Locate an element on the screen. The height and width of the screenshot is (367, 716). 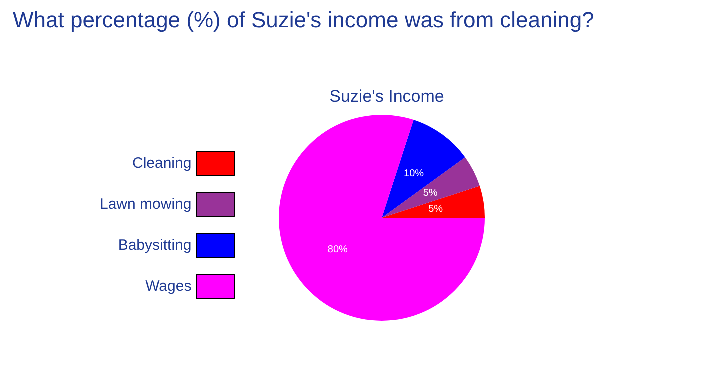
legend-label: Babysitting is located at coordinates (155, 245).